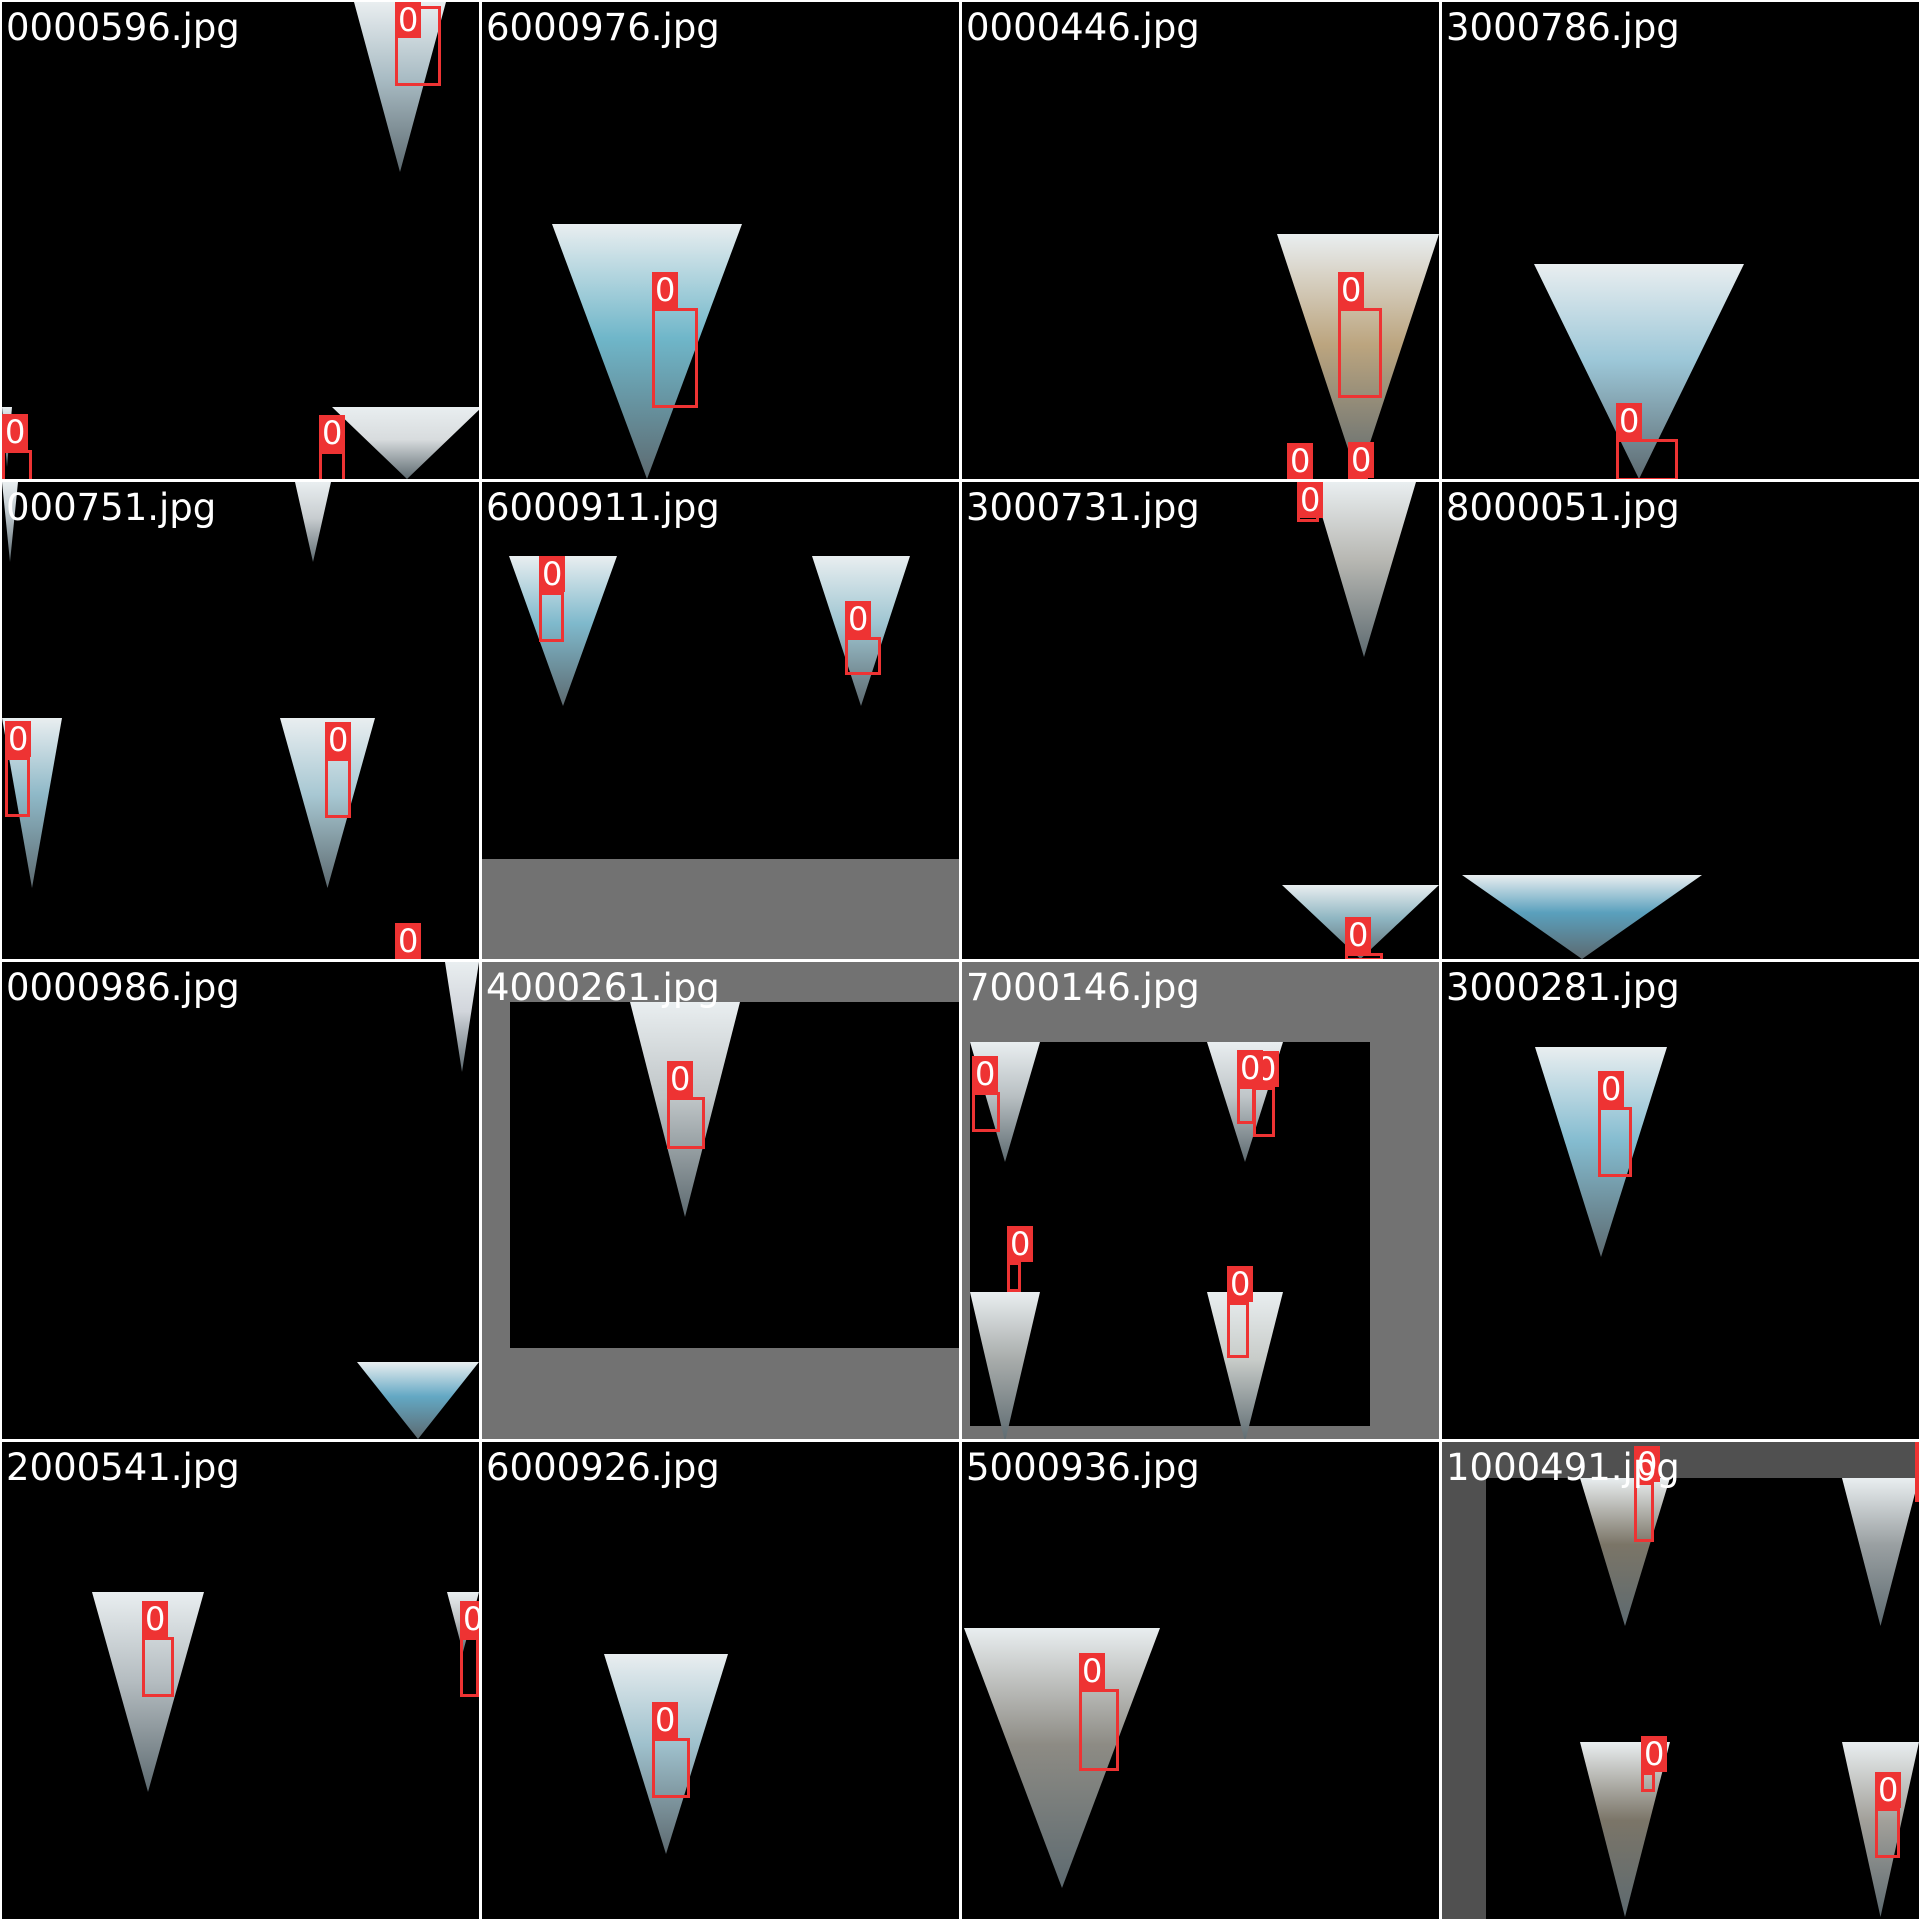 Image resolution: width=1920 pixels, height=1920 pixels. Describe the element at coordinates (720, 1680) in the screenshot. I see `image-tile: 6000926.jpg 0` at that location.